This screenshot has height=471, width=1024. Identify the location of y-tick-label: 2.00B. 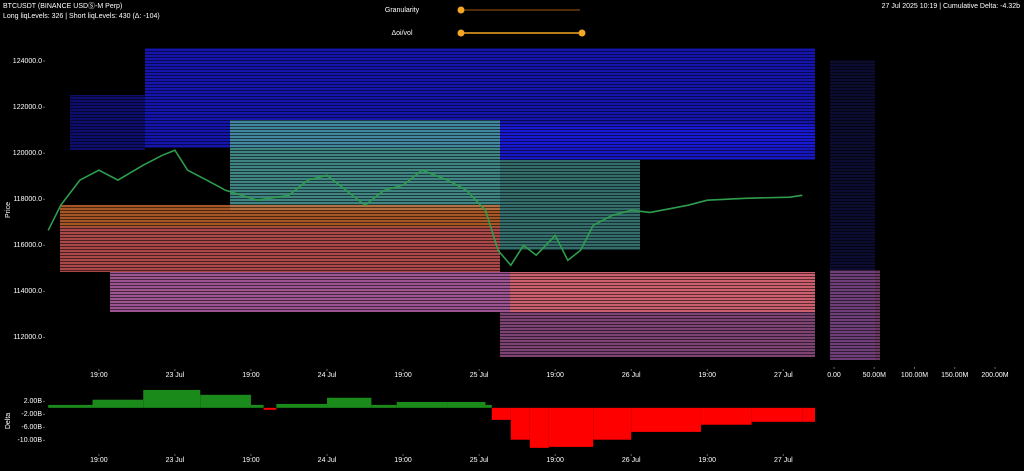
(33, 401).